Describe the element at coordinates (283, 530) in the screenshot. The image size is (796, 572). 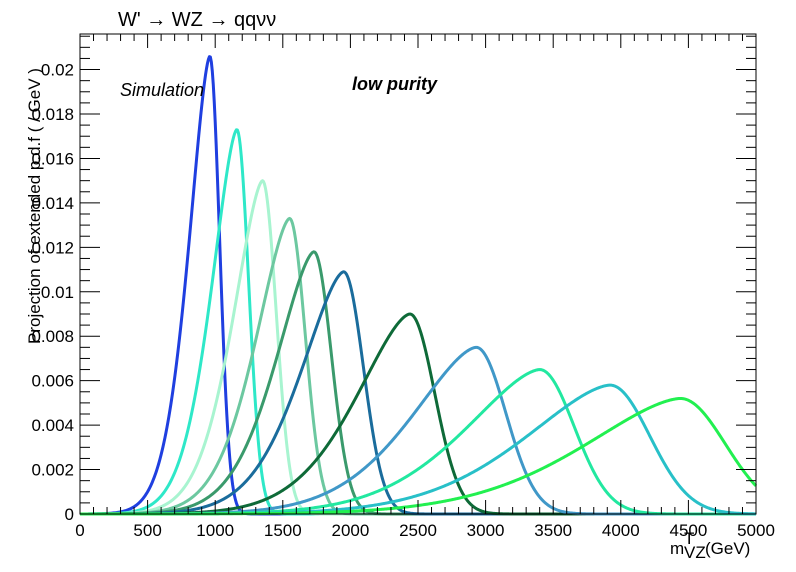
I see `x-tick-label: 1500` at that location.